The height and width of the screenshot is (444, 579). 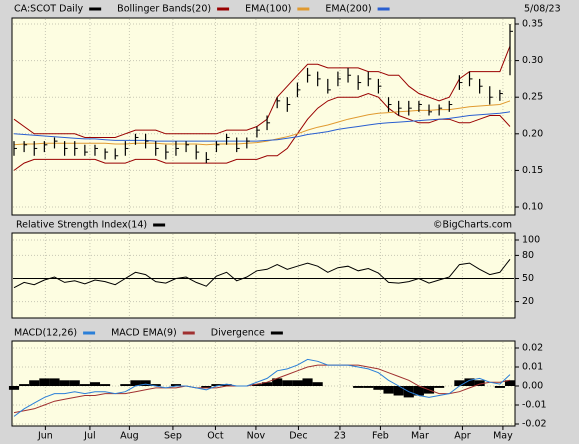 I want to click on x-tick-label: Dec, so click(x=298, y=436).